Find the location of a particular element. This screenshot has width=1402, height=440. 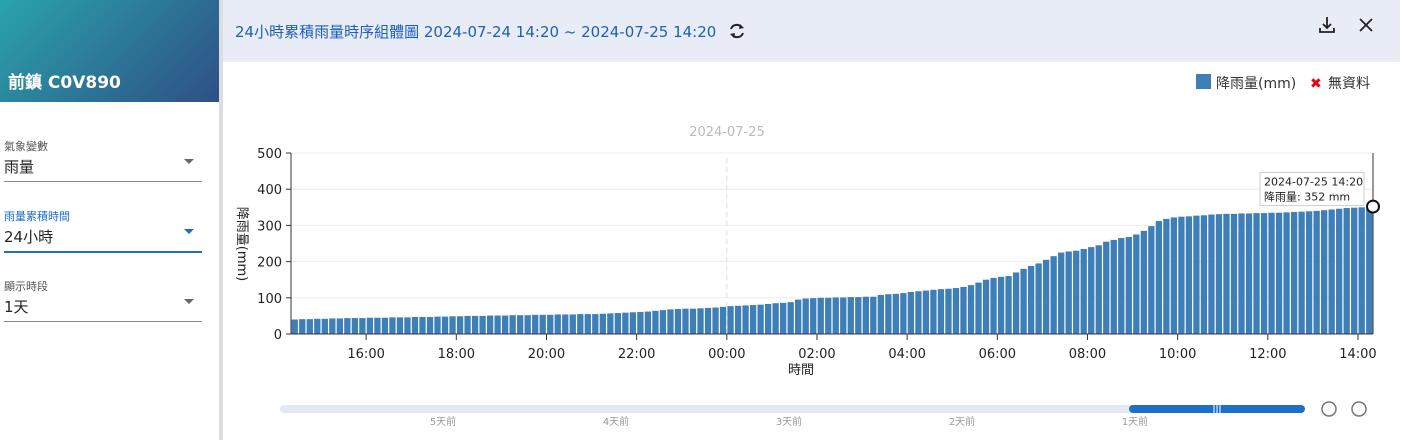

rewind-icon is located at coordinates (1329, 409).